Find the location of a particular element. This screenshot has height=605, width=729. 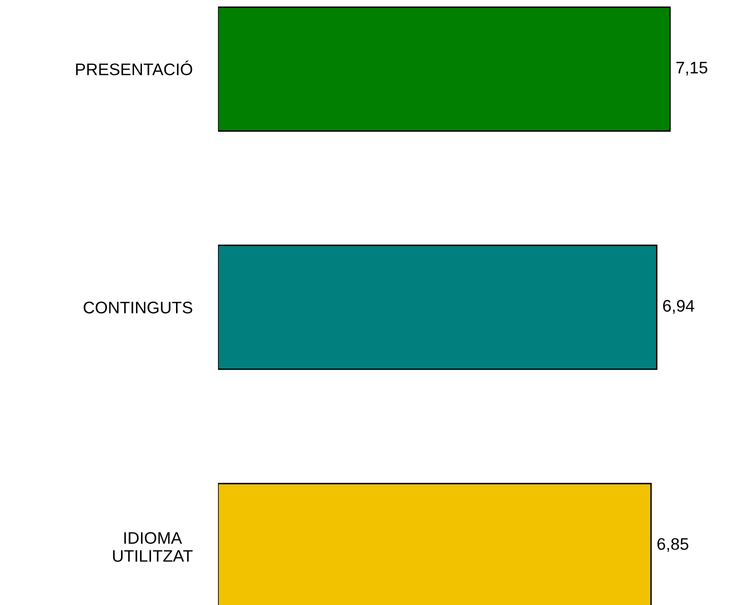

y-tick-label: PRESENTACIÓ is located at coordinates (134, 68).